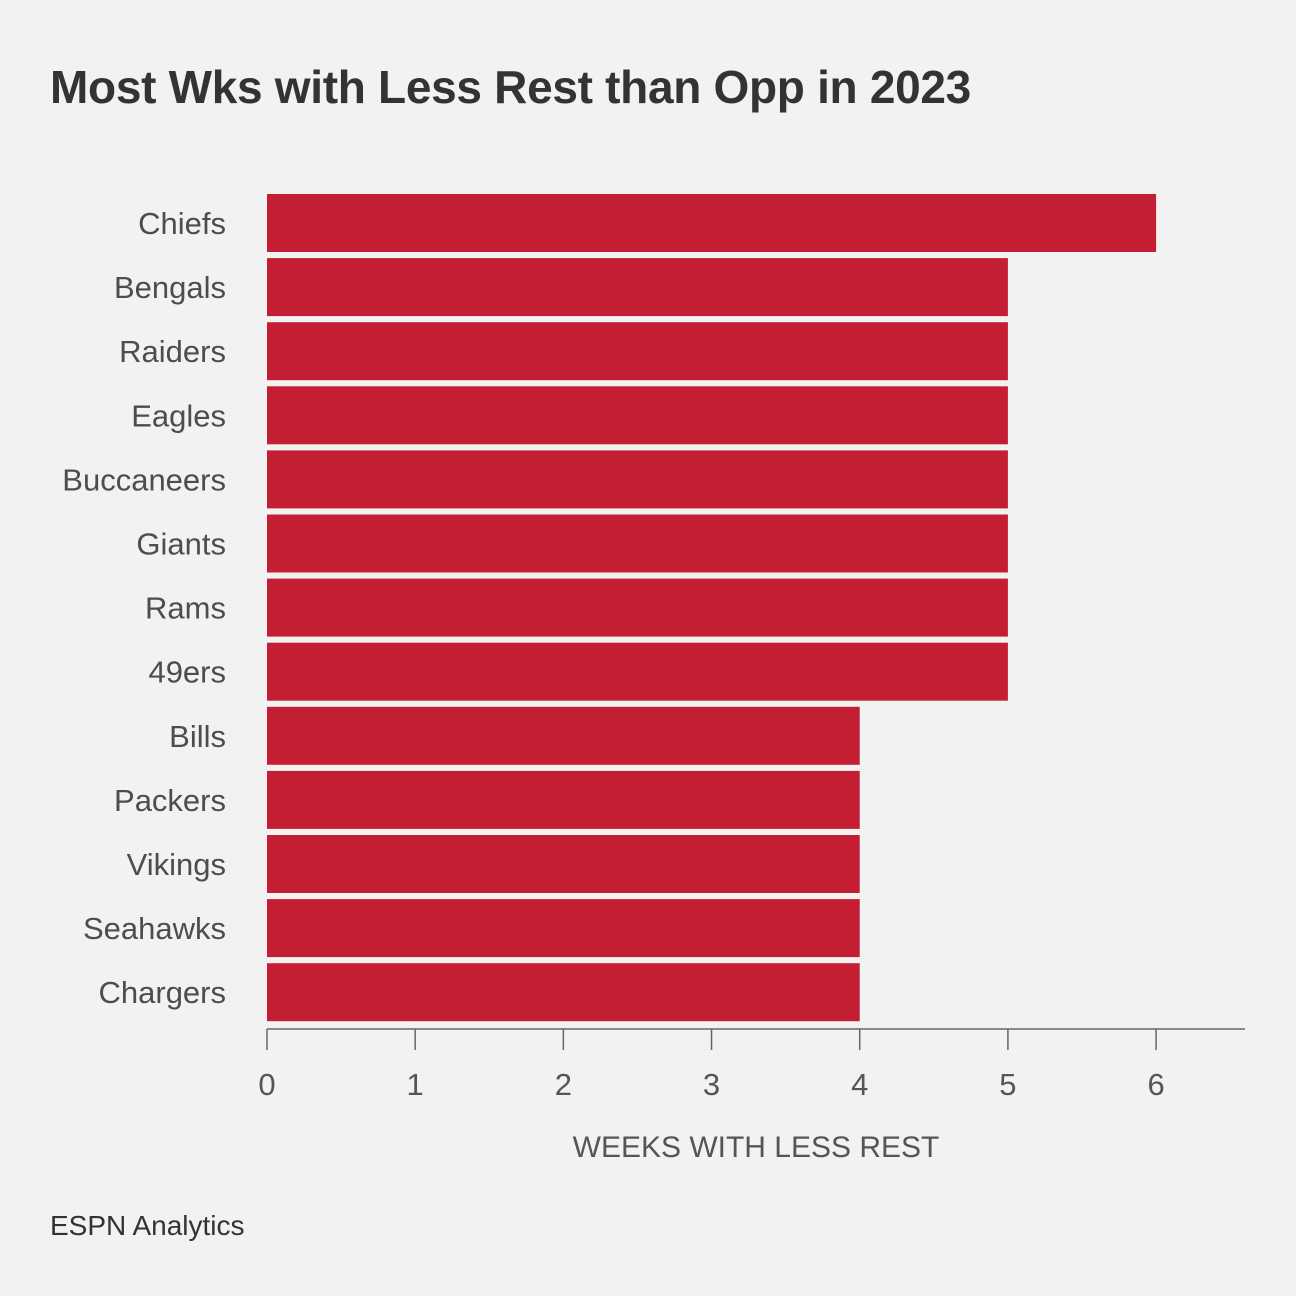 The height and width of the screenshot is (1296, 1296). What do you see at coordinates (181, 544) in the screenshot?
I see `category-label-giants: Giants` at bounding box center [181, 544].